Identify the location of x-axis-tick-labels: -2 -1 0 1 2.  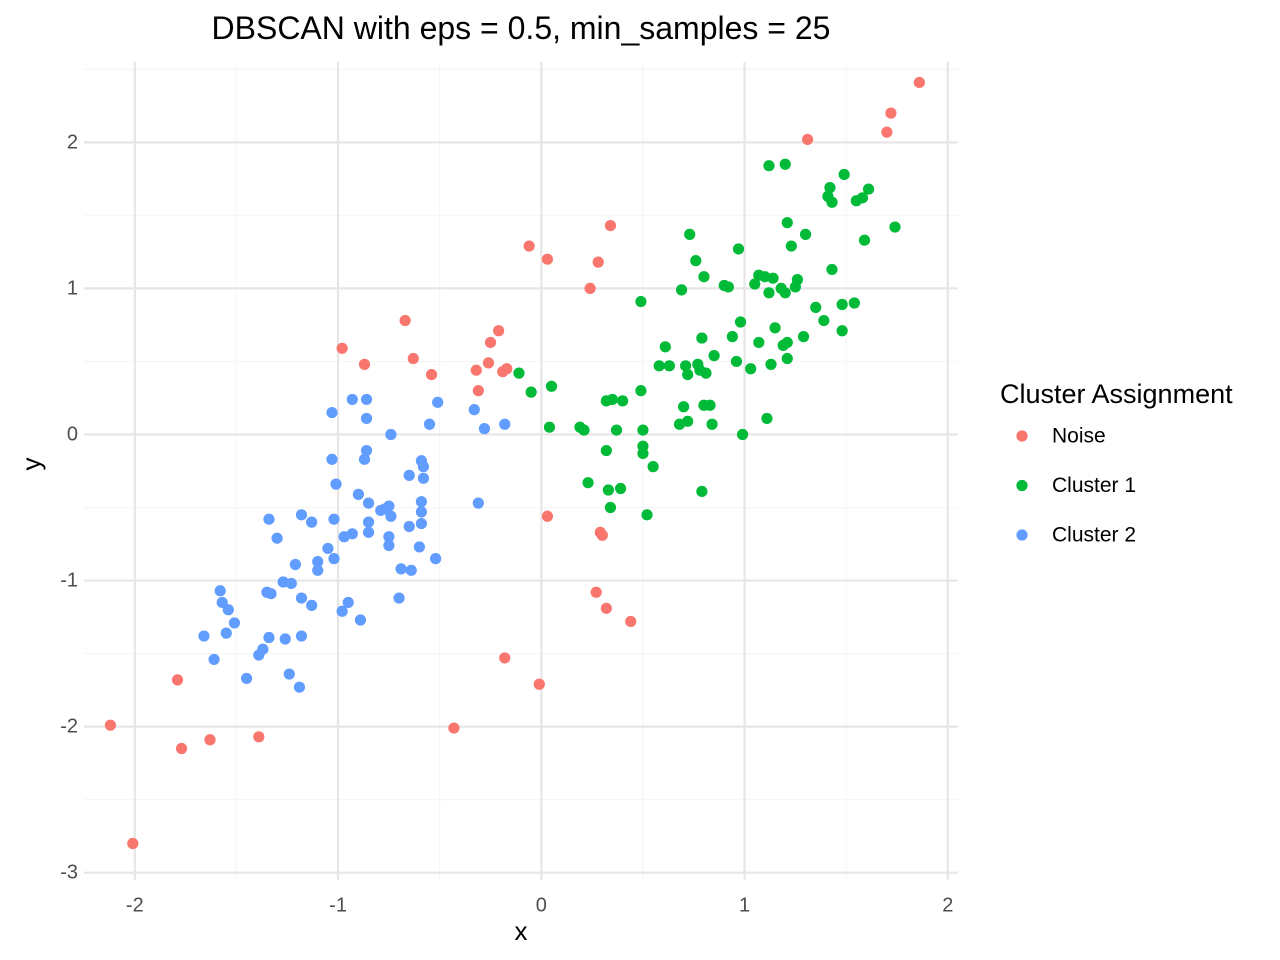
(539, 906).